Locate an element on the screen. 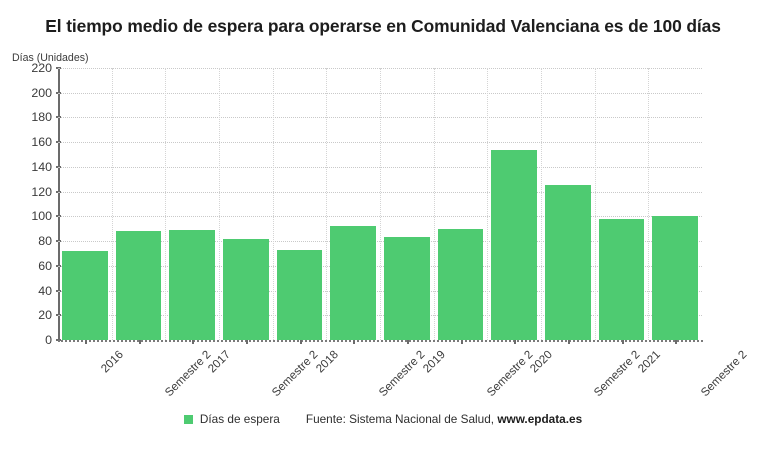 The height and width of the screenshot is (450, 766). y-axis-label: Días (Unidades) is located at coordinates (50, 58).